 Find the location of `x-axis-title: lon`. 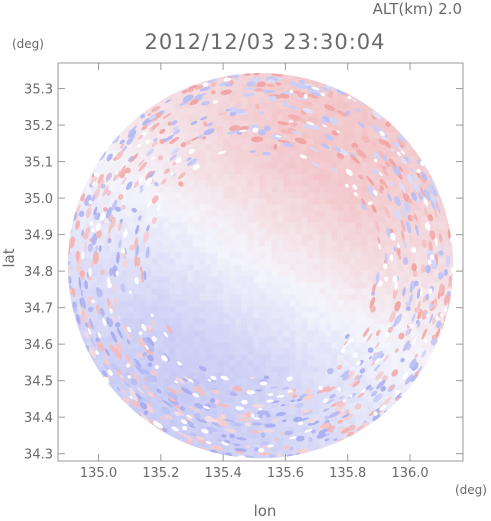

x-axis-title: lon is located at coordinates (265, 511).